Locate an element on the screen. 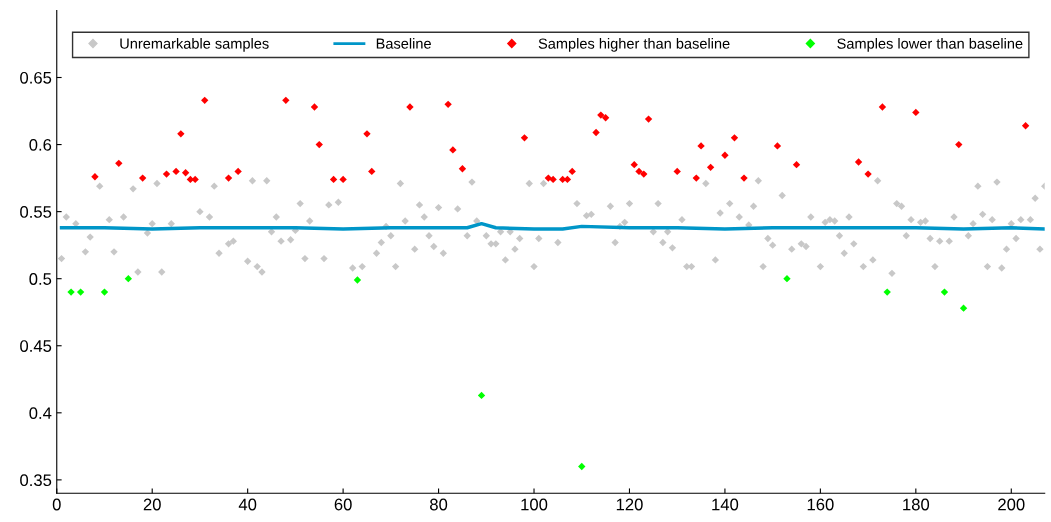  x-tick-label: 200 is located at coordinates (1011, 504).